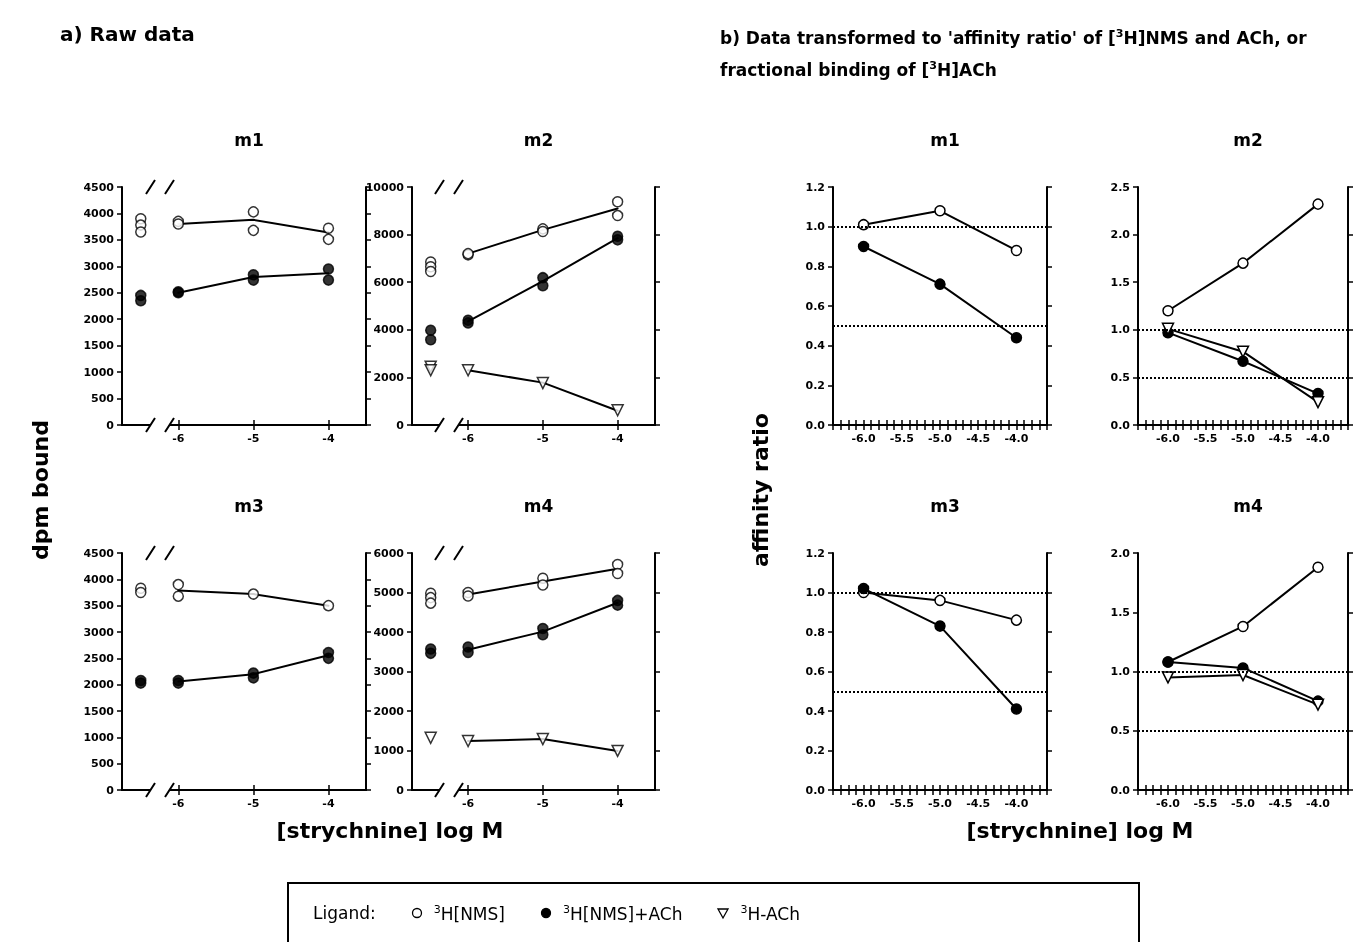 The height and width of the screenshot is (945, 1370). Describe the element at coordinates (770, 913) in the screenshot. I see `legend-label: $^{3}$H-ACh` at that location.